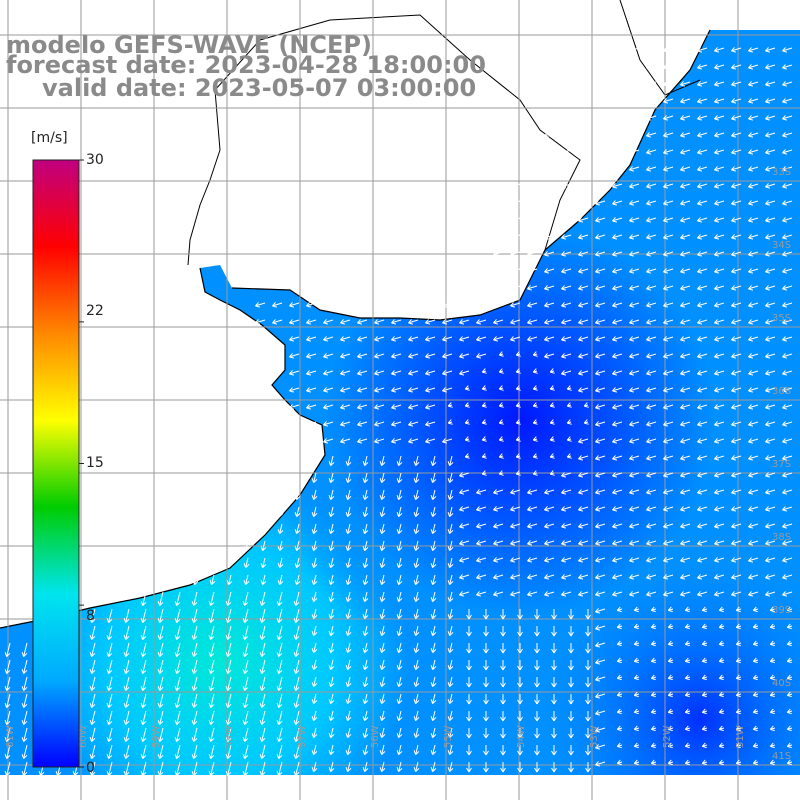 The width and height of the screenshot is (800, 800). What do you see at coordinates (259, 88) in the screenshot?
I see `valid-date-title: valid date: 2023-05-07 03:00:00` at bounding box center [259, 88].